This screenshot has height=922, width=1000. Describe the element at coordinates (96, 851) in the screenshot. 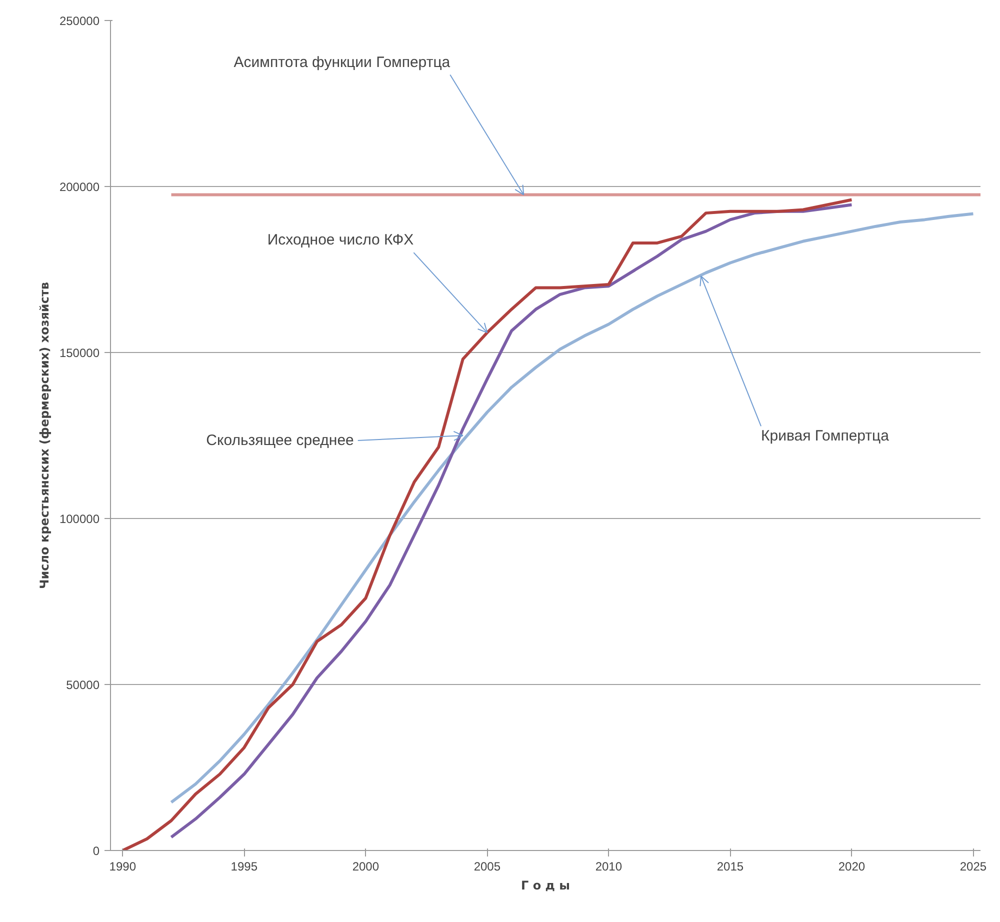

I see `y-tick-label: 0` at that location.